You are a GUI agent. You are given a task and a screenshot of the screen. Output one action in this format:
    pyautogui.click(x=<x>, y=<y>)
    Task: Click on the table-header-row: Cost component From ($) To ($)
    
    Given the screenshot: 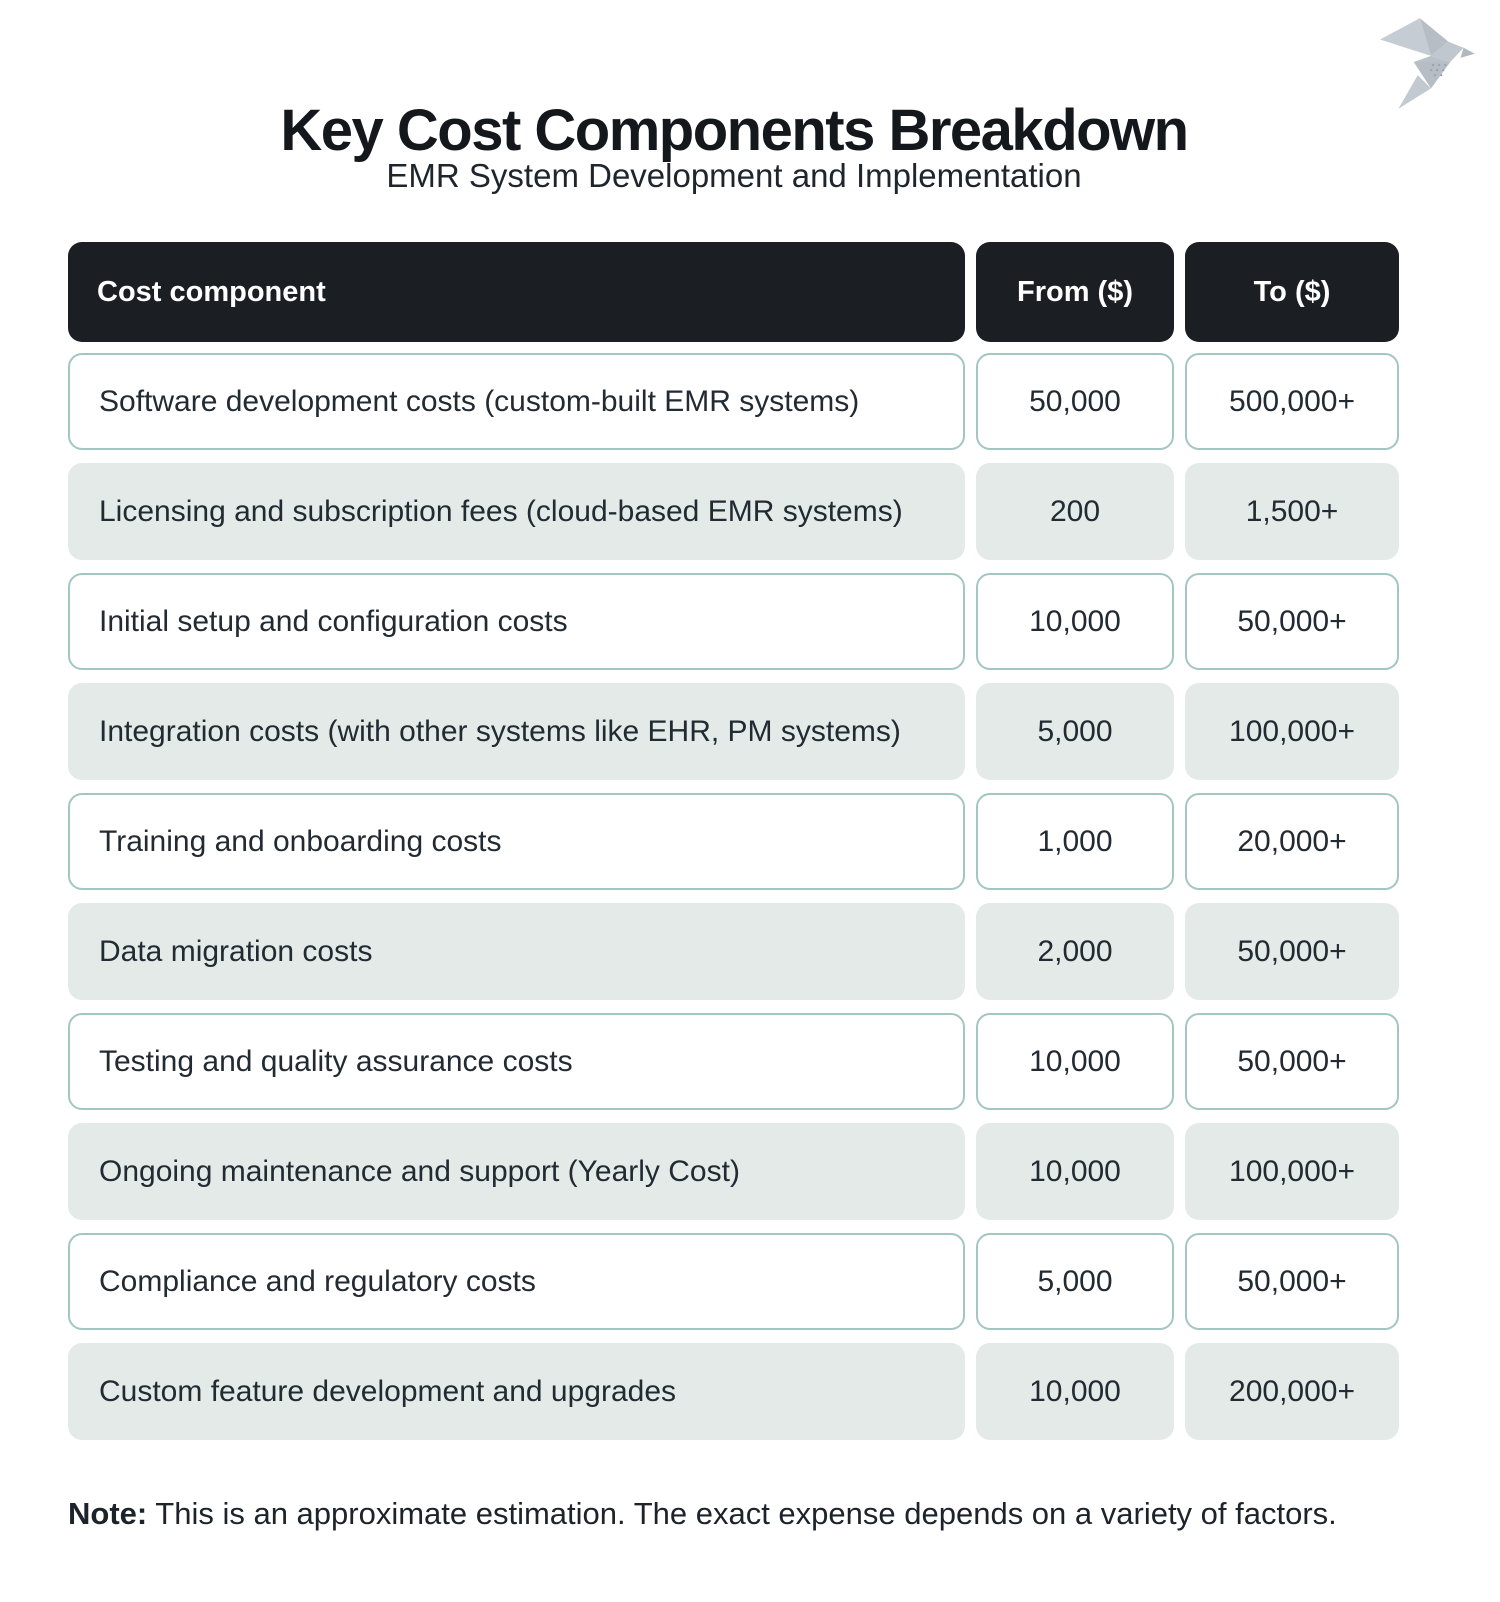 What is the action you would take?
    pyautogui.click(x=734, y=292)
    